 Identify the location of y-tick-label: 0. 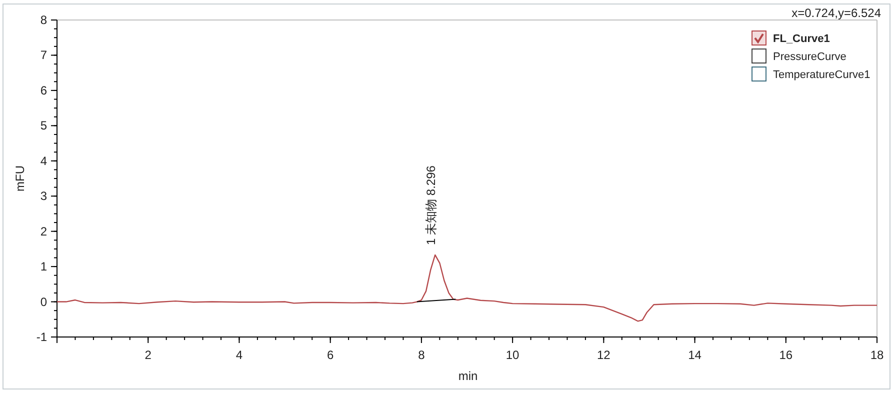
(44, 301).